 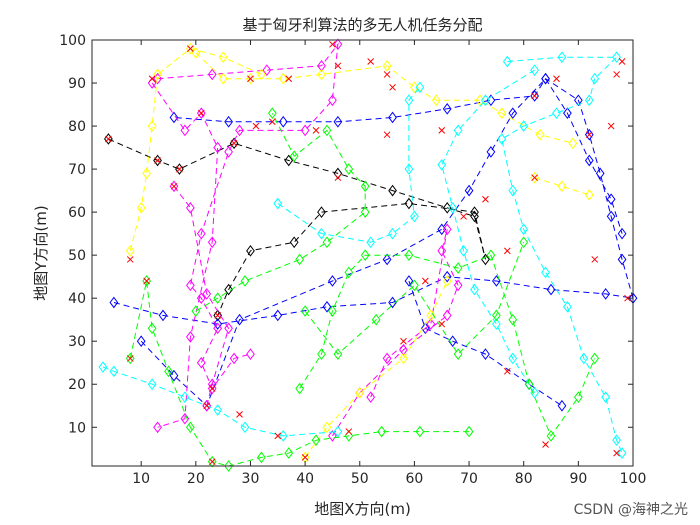 I want to click on y-tick-label: 50, so click(x=77, y=256).